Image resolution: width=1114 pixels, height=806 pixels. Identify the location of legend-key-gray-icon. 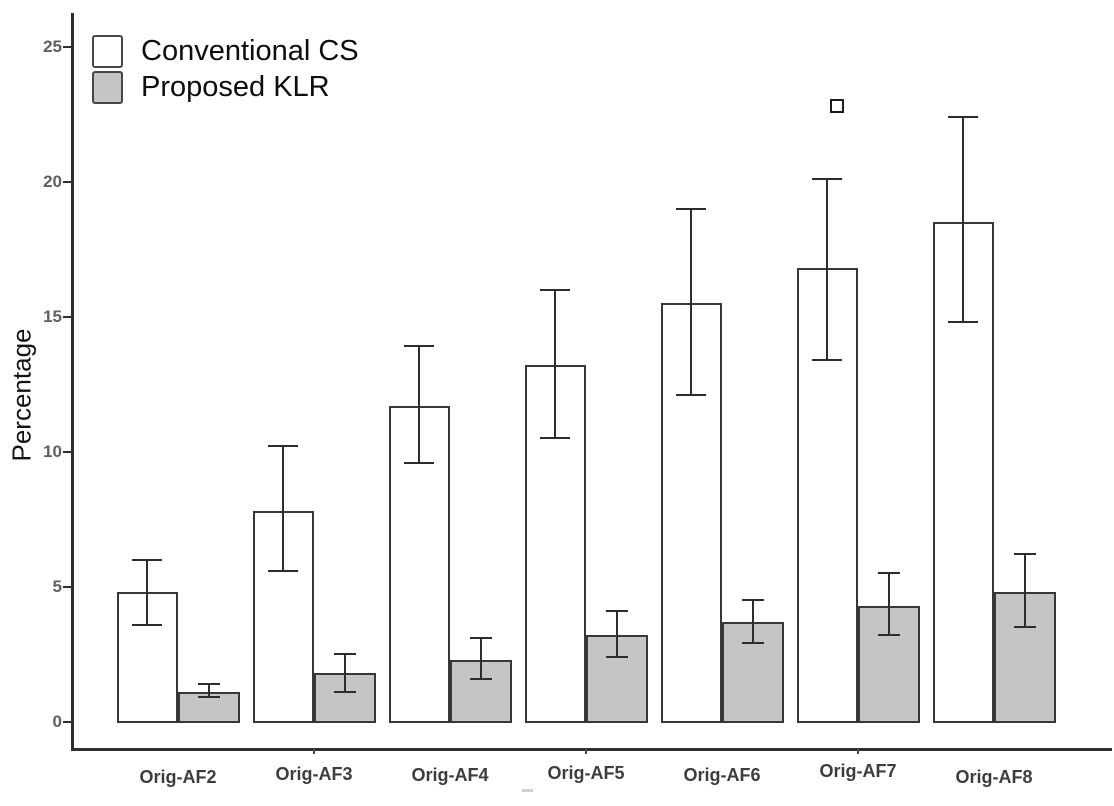
(107, 87).